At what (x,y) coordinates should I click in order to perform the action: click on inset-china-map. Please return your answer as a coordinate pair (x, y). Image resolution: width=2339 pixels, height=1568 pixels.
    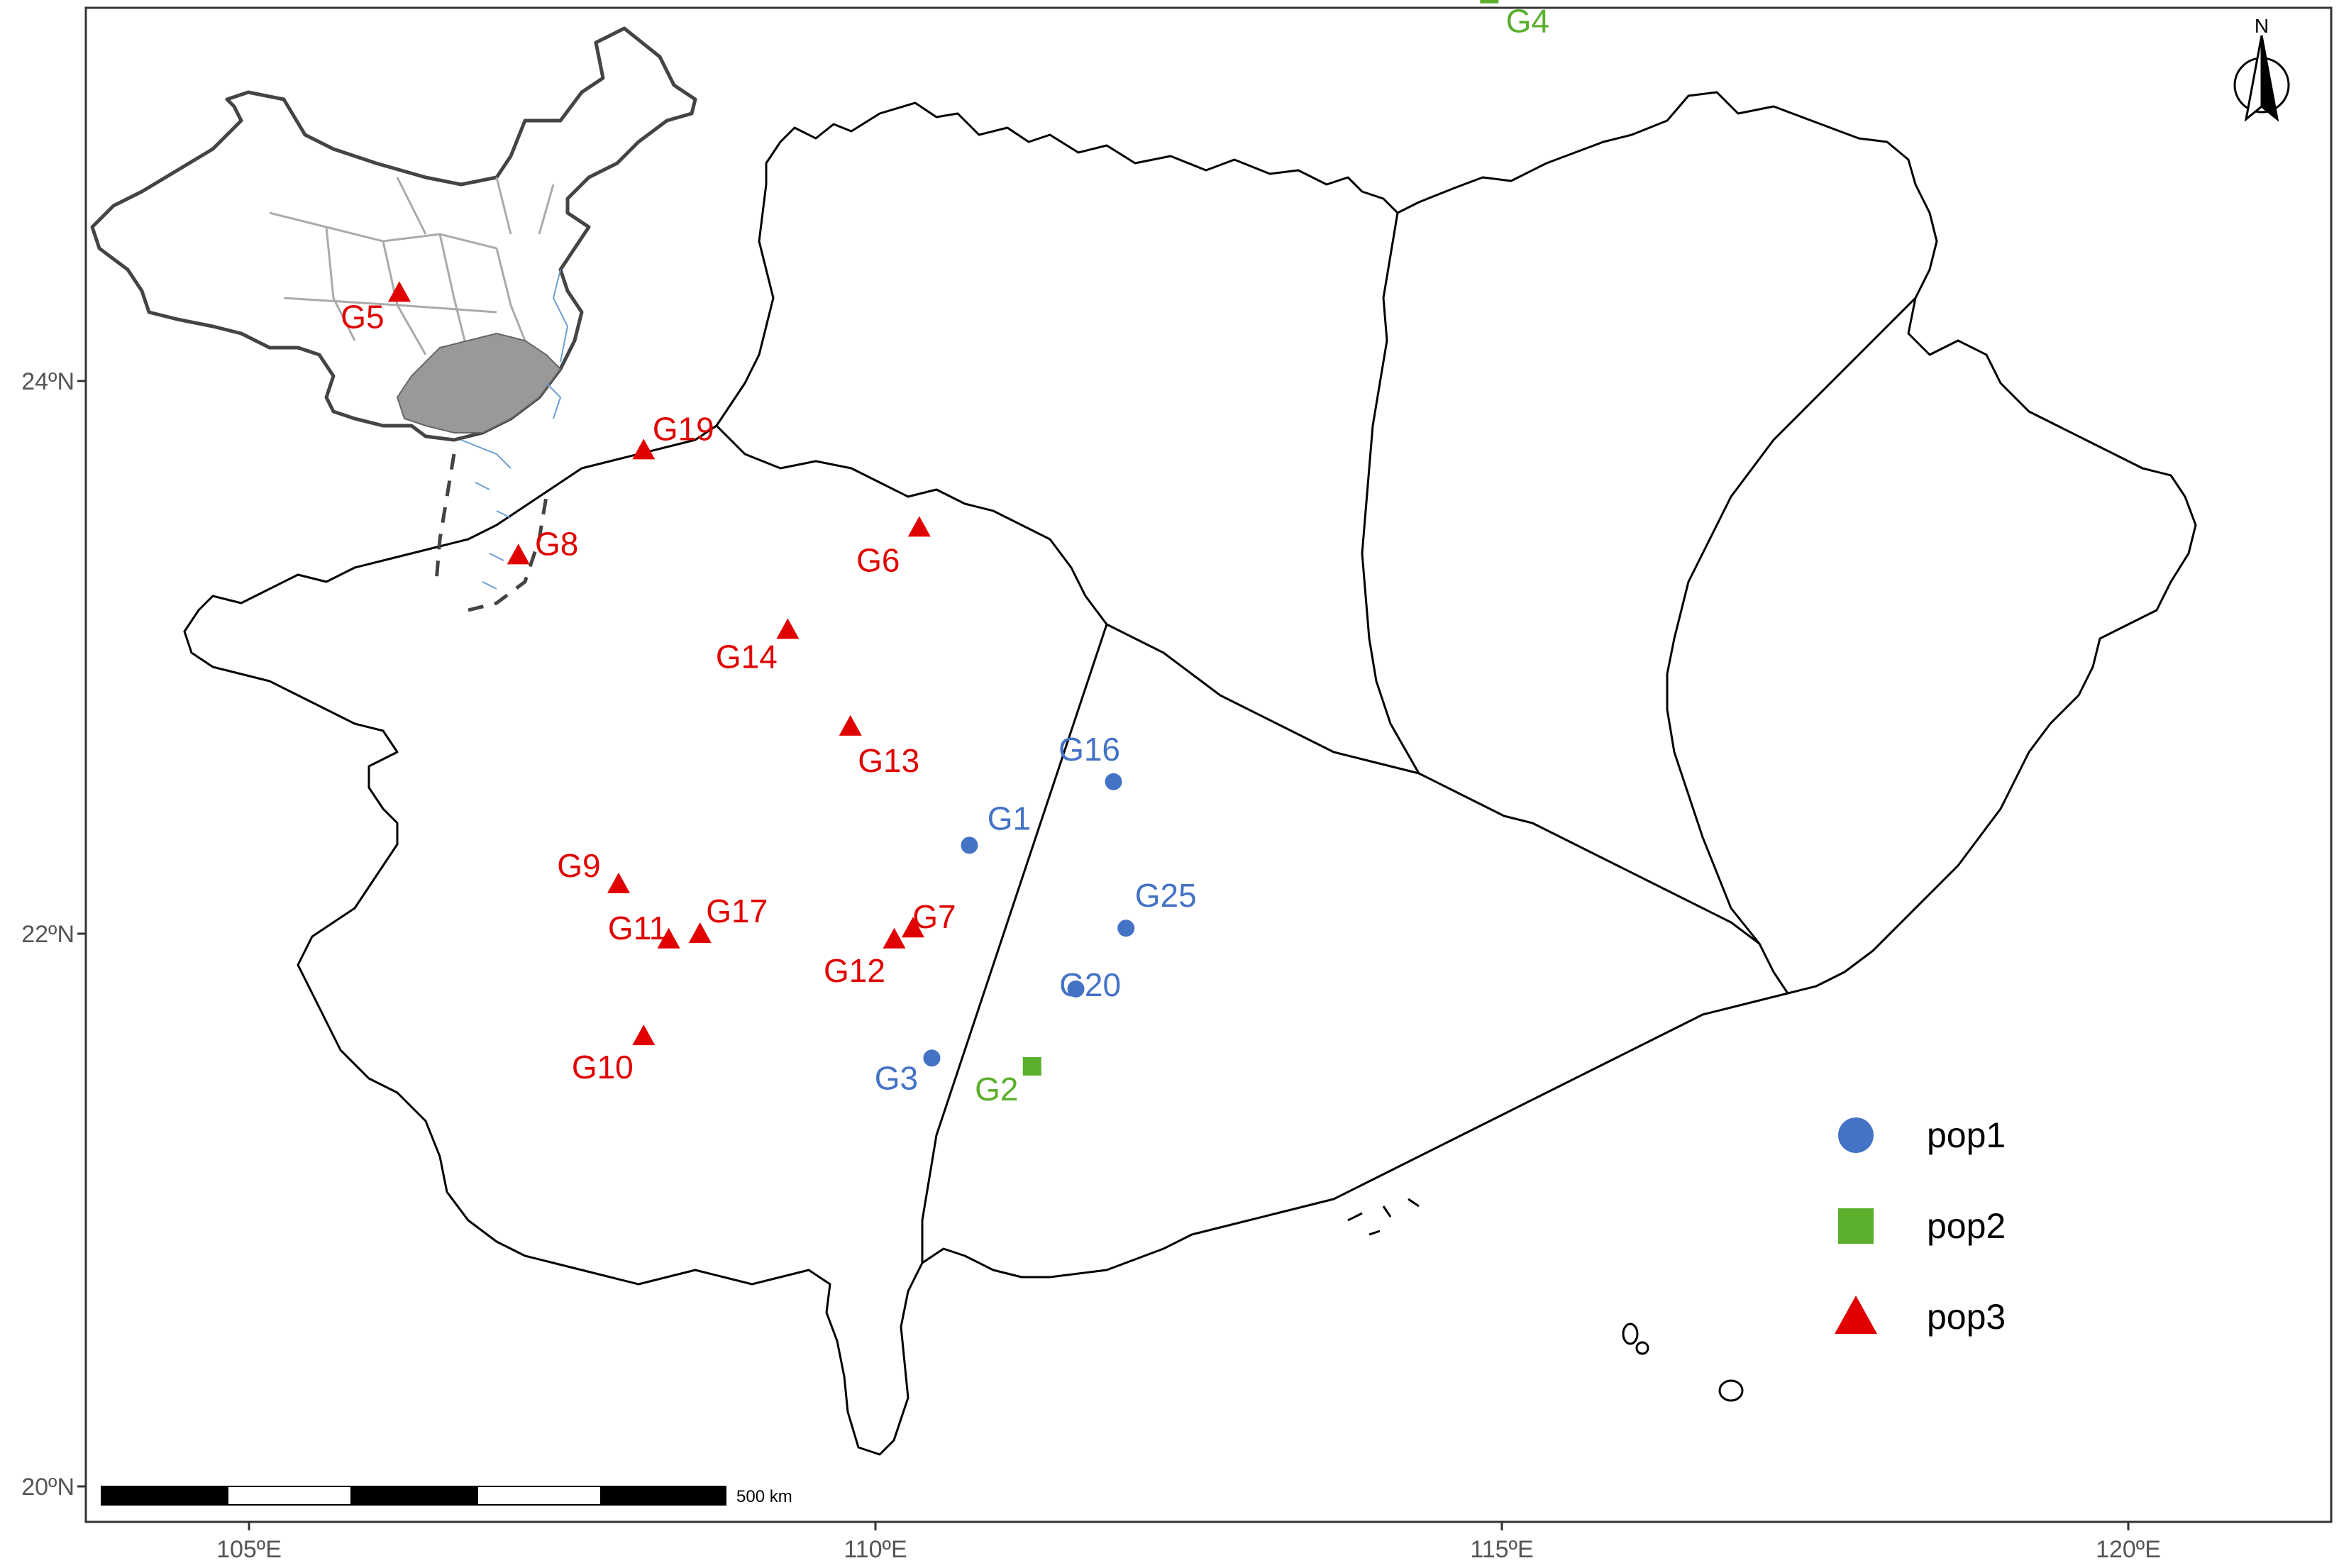
    Looking at the image, I should click on (393, 319).